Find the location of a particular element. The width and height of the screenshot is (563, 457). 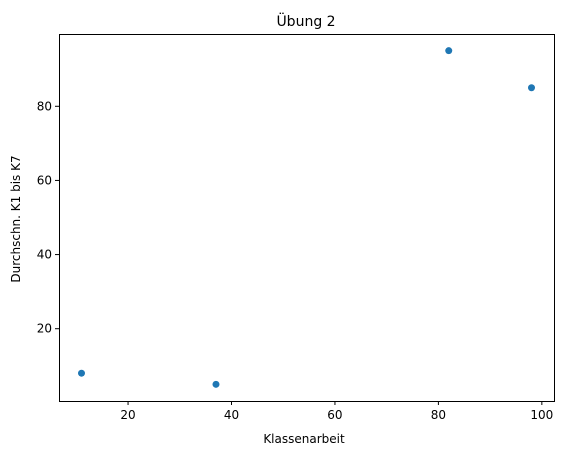

y-tick-label: 80 is located at coordinates (44, 106).